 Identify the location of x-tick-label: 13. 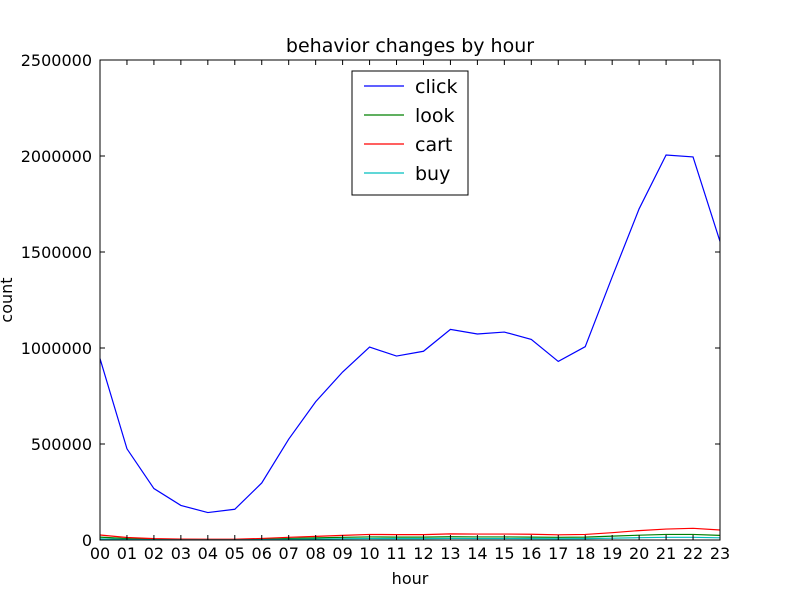
(450, 553).